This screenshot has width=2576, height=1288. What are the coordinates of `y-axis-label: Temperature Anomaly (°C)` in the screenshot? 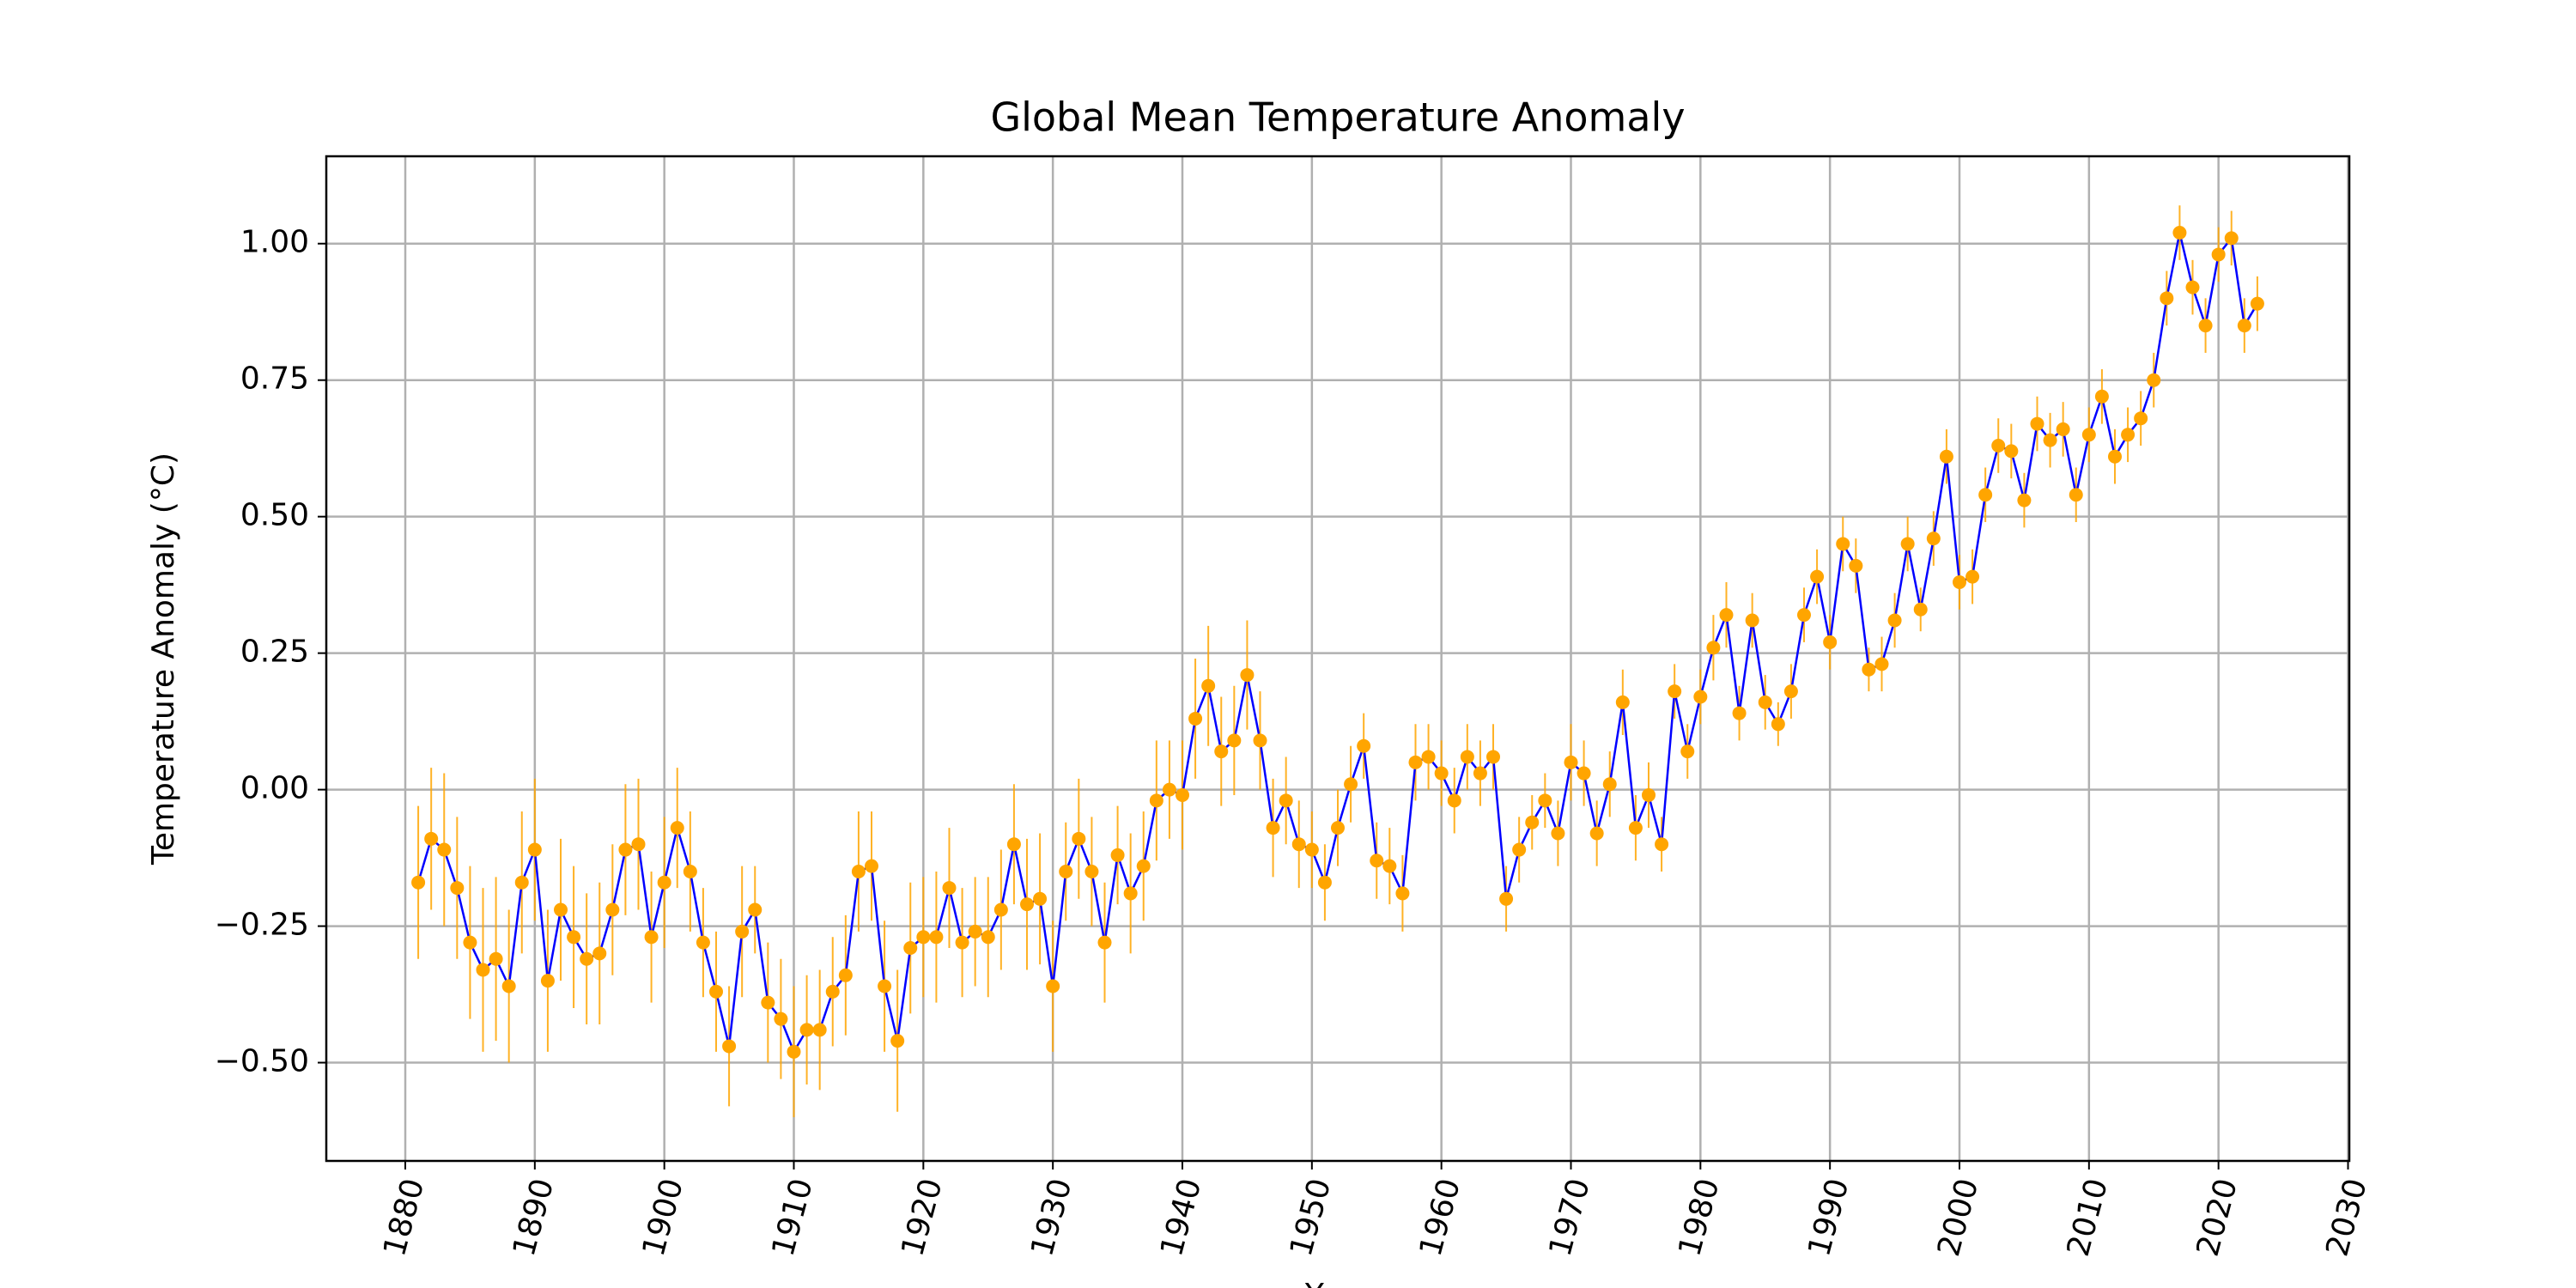 It's located at (164, 660).